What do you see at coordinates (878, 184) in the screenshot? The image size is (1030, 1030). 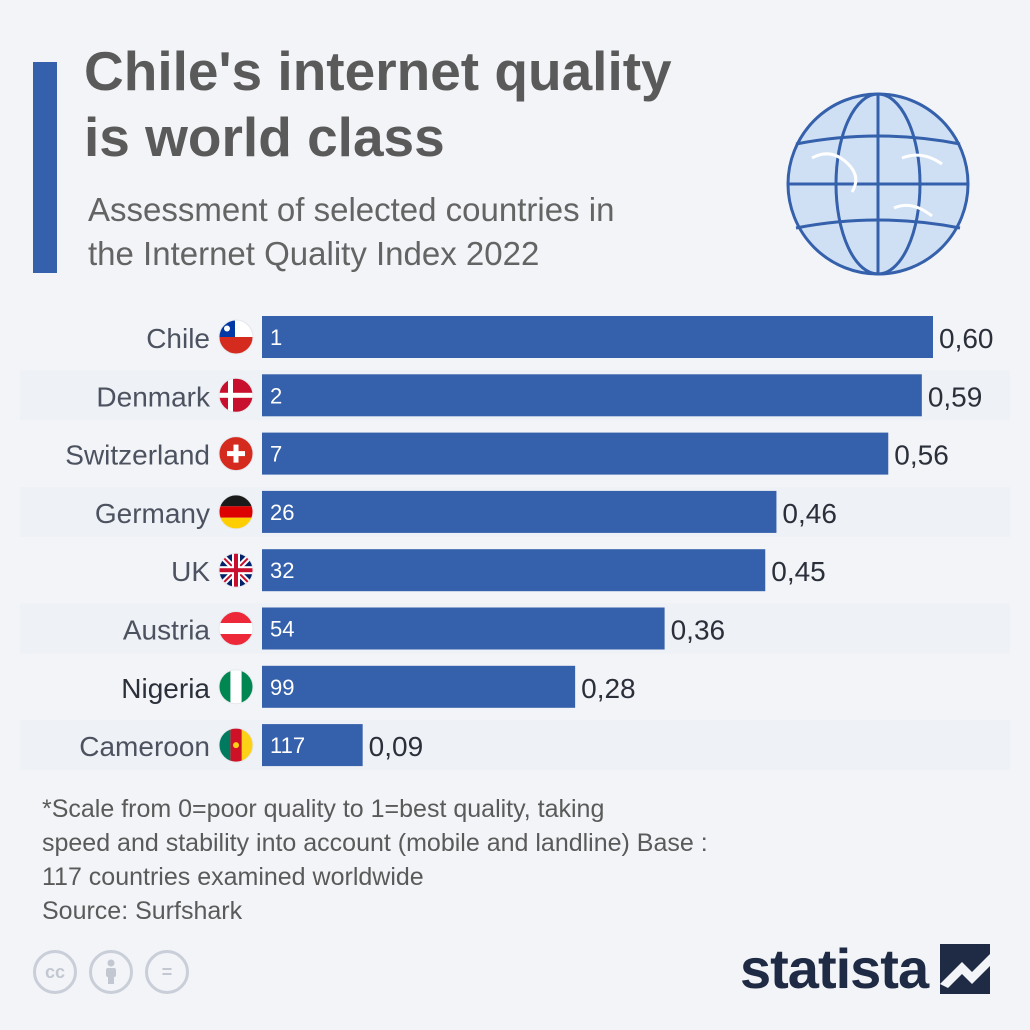 I see `globe-icon` at bounding box center [878, 184].